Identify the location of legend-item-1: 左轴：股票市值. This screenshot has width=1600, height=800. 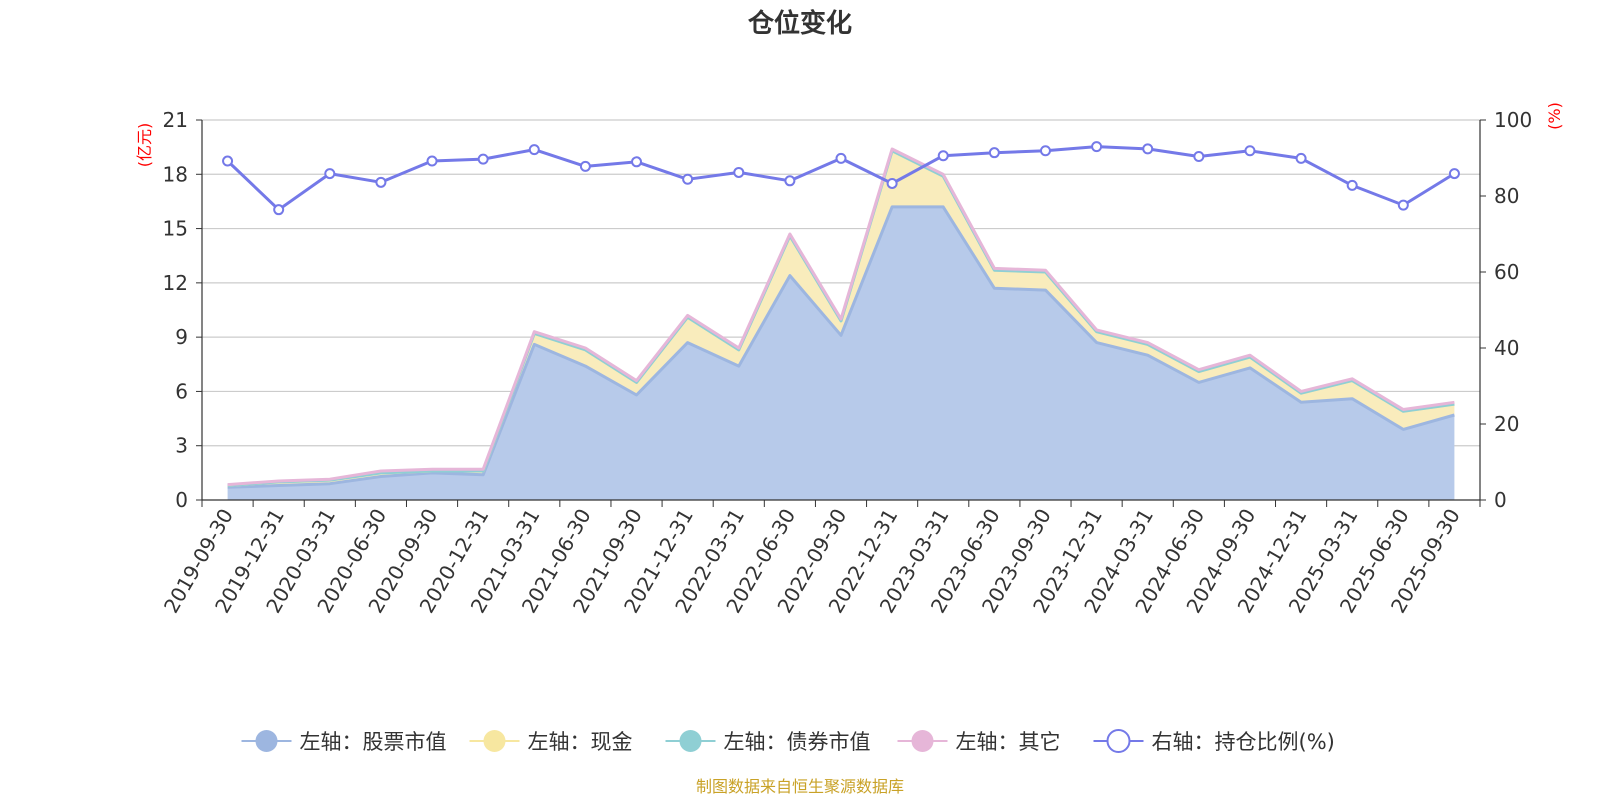
(344, 742).